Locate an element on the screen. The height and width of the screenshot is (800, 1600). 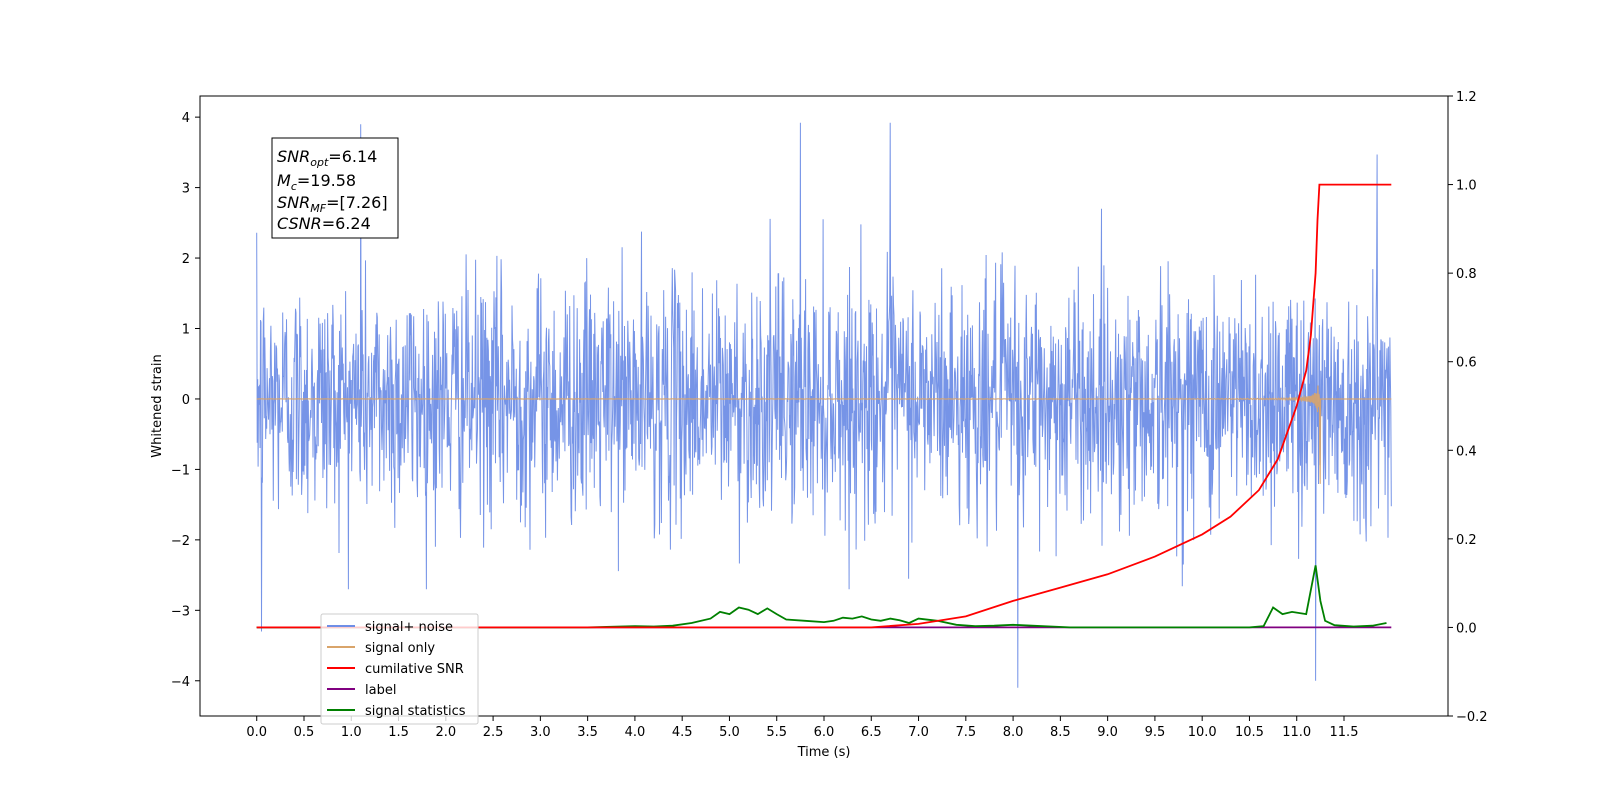
annotation-box is located at coordinates (335, 188).